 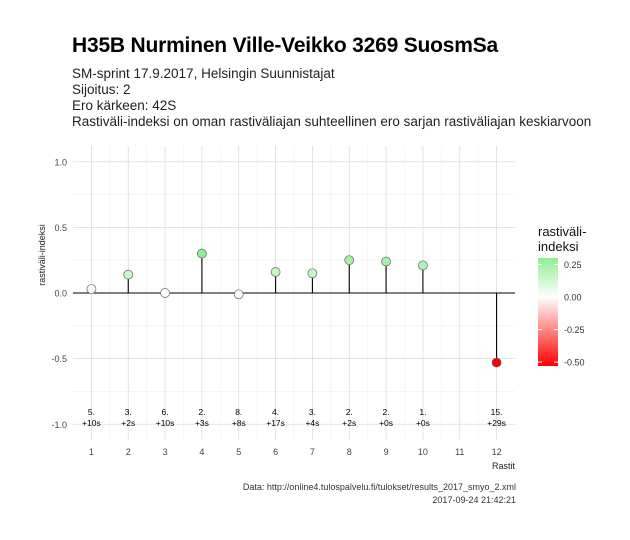 What do you see at coordinates (165, 452) in the screenshot?
I see `x-tick-label: 3` at bounding box center [165, 452].